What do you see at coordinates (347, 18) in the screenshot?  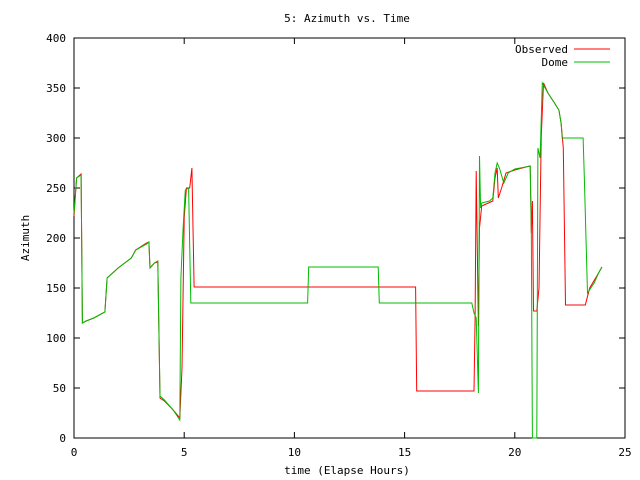 I see `chart-title: 5: Azimuth vs. Time` at bounding box center [347, 18].